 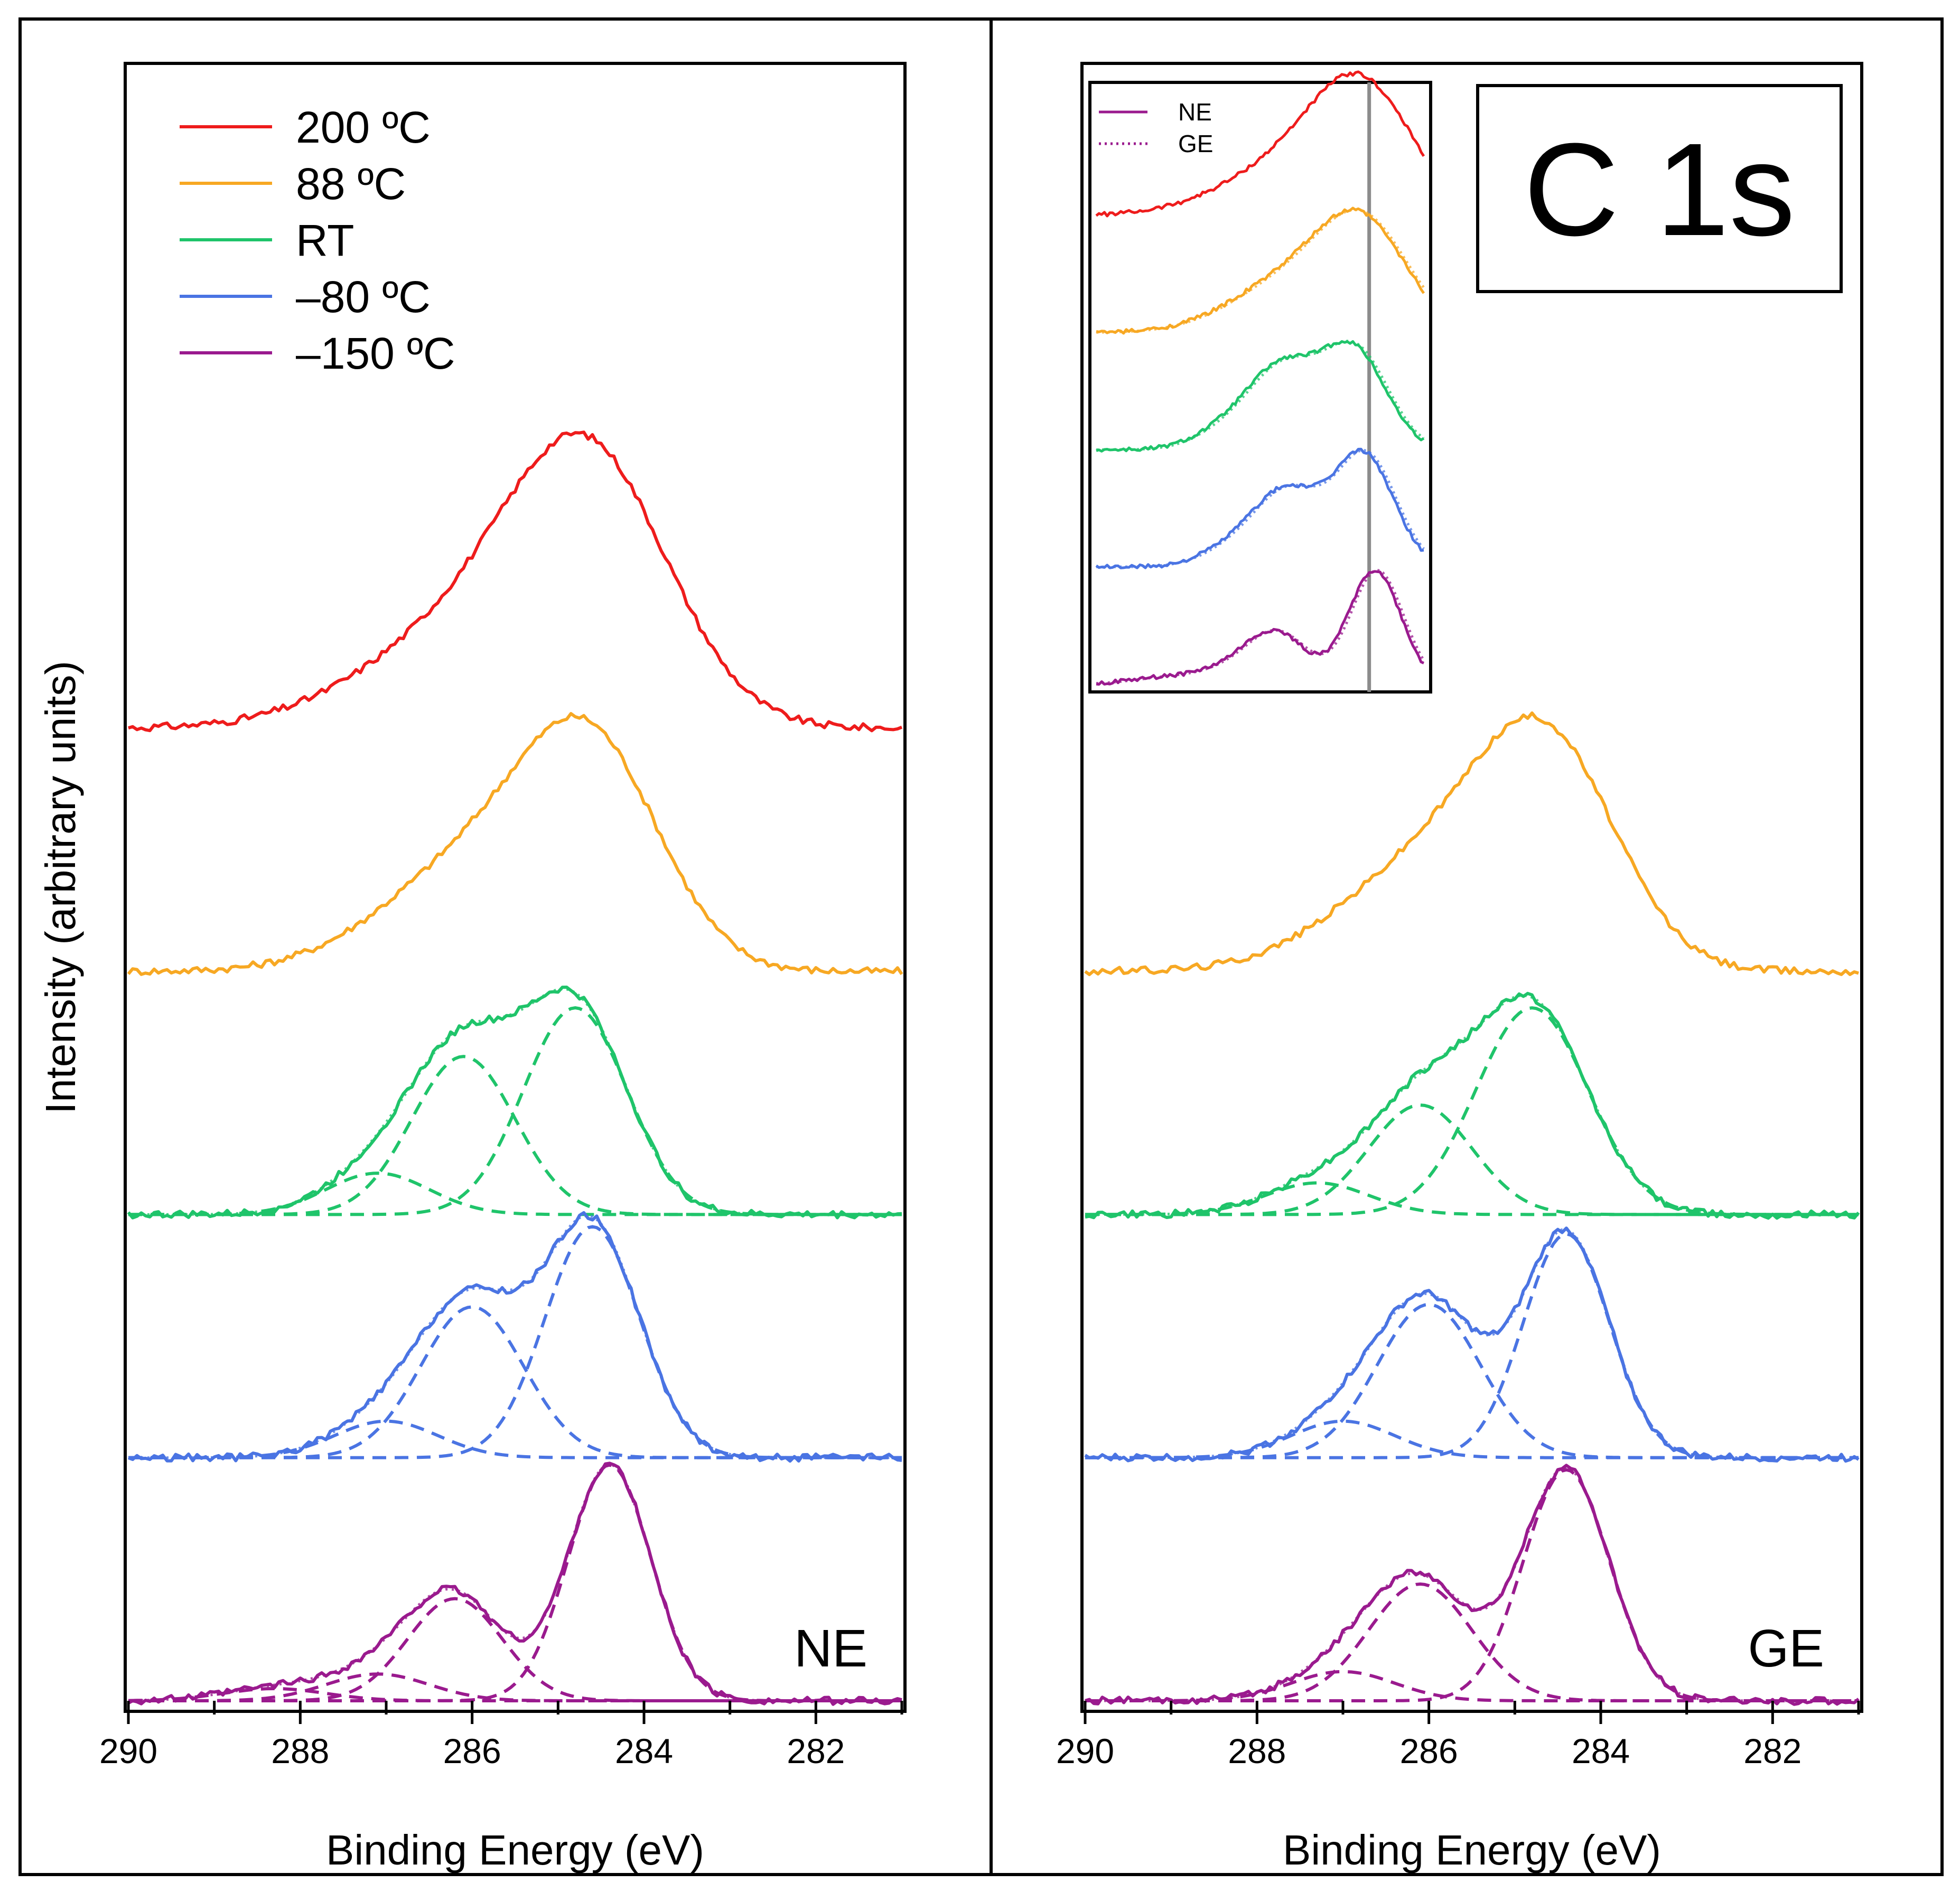 I want to click on inset-legend-label: GE, so click(x=1195, y=143).